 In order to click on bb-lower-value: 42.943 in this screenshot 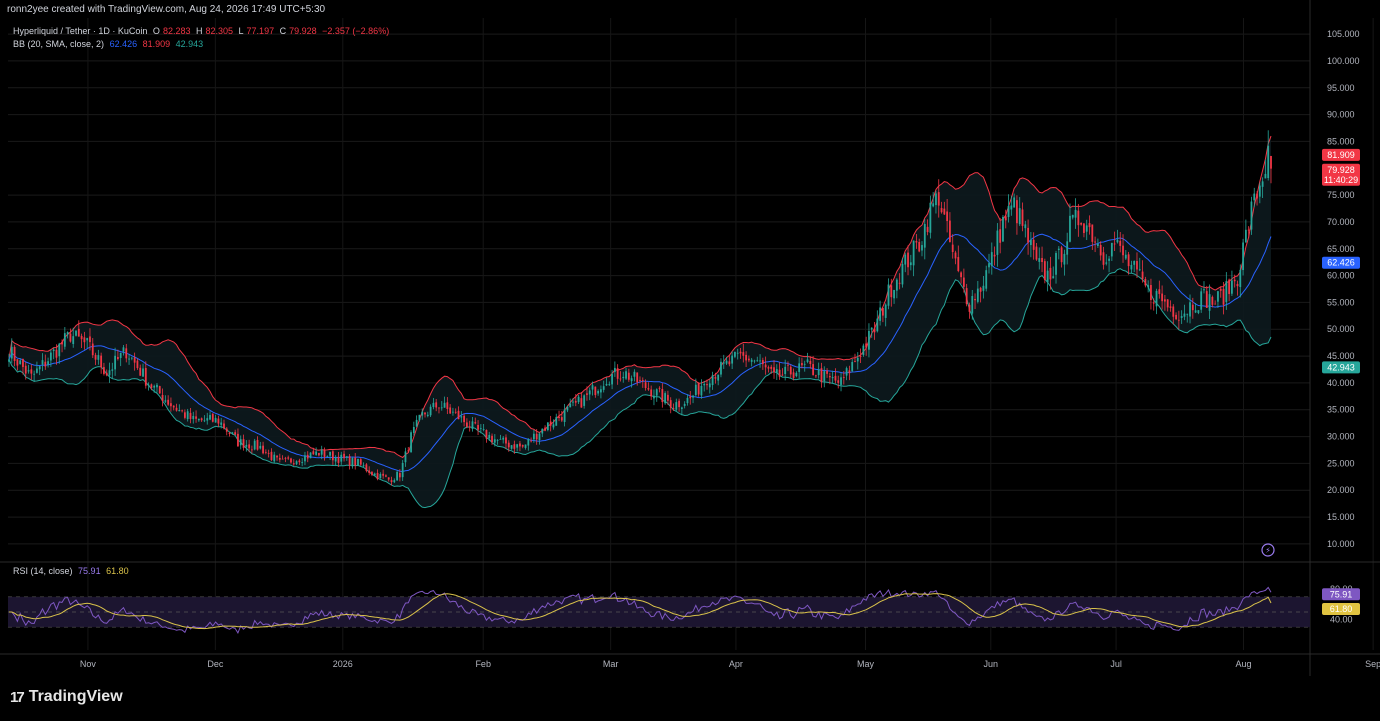, I will do `click(189, 44)`.